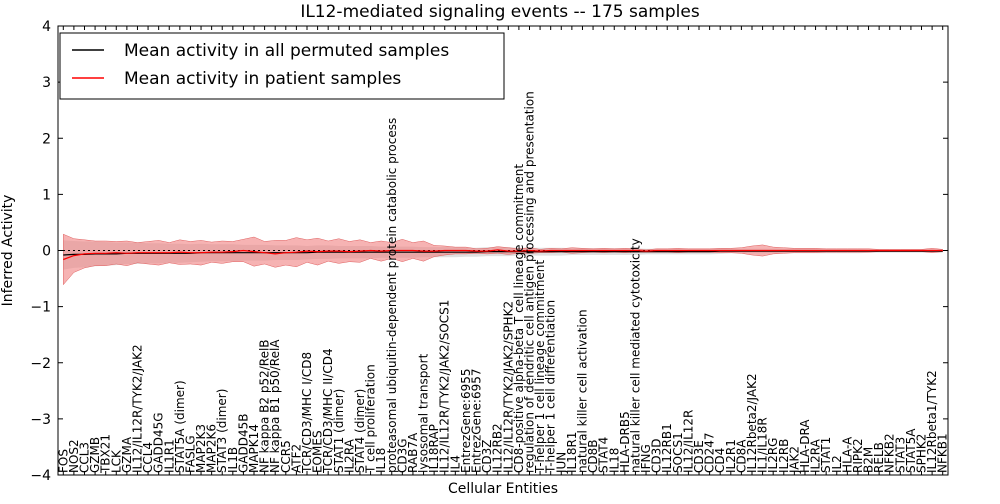 Image resolution: width=1000 pixels, height=504 pixels. Describe the element at coordinates (180, 426) in the screenshot. I see `x-tick-label: STAT5A (dimer)` at that location.